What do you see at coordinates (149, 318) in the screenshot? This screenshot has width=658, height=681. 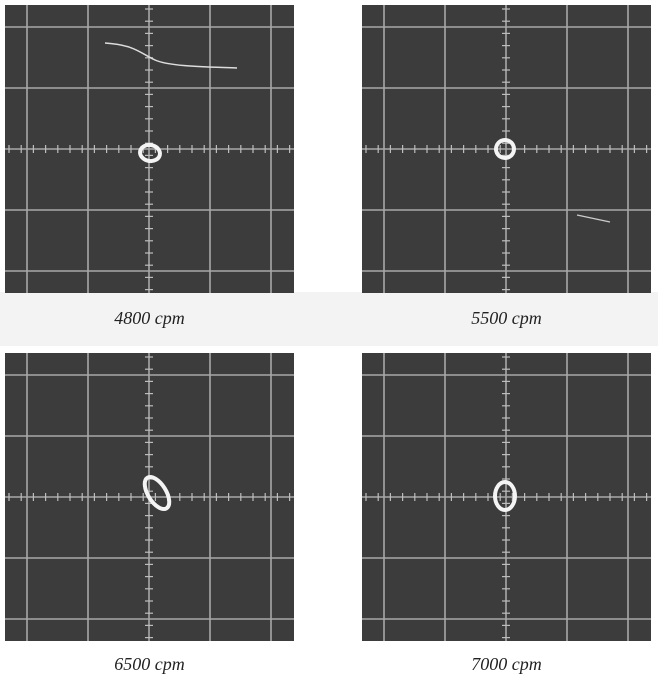 I see `caption: 4800 cpm` at bounding box center [149, 318].